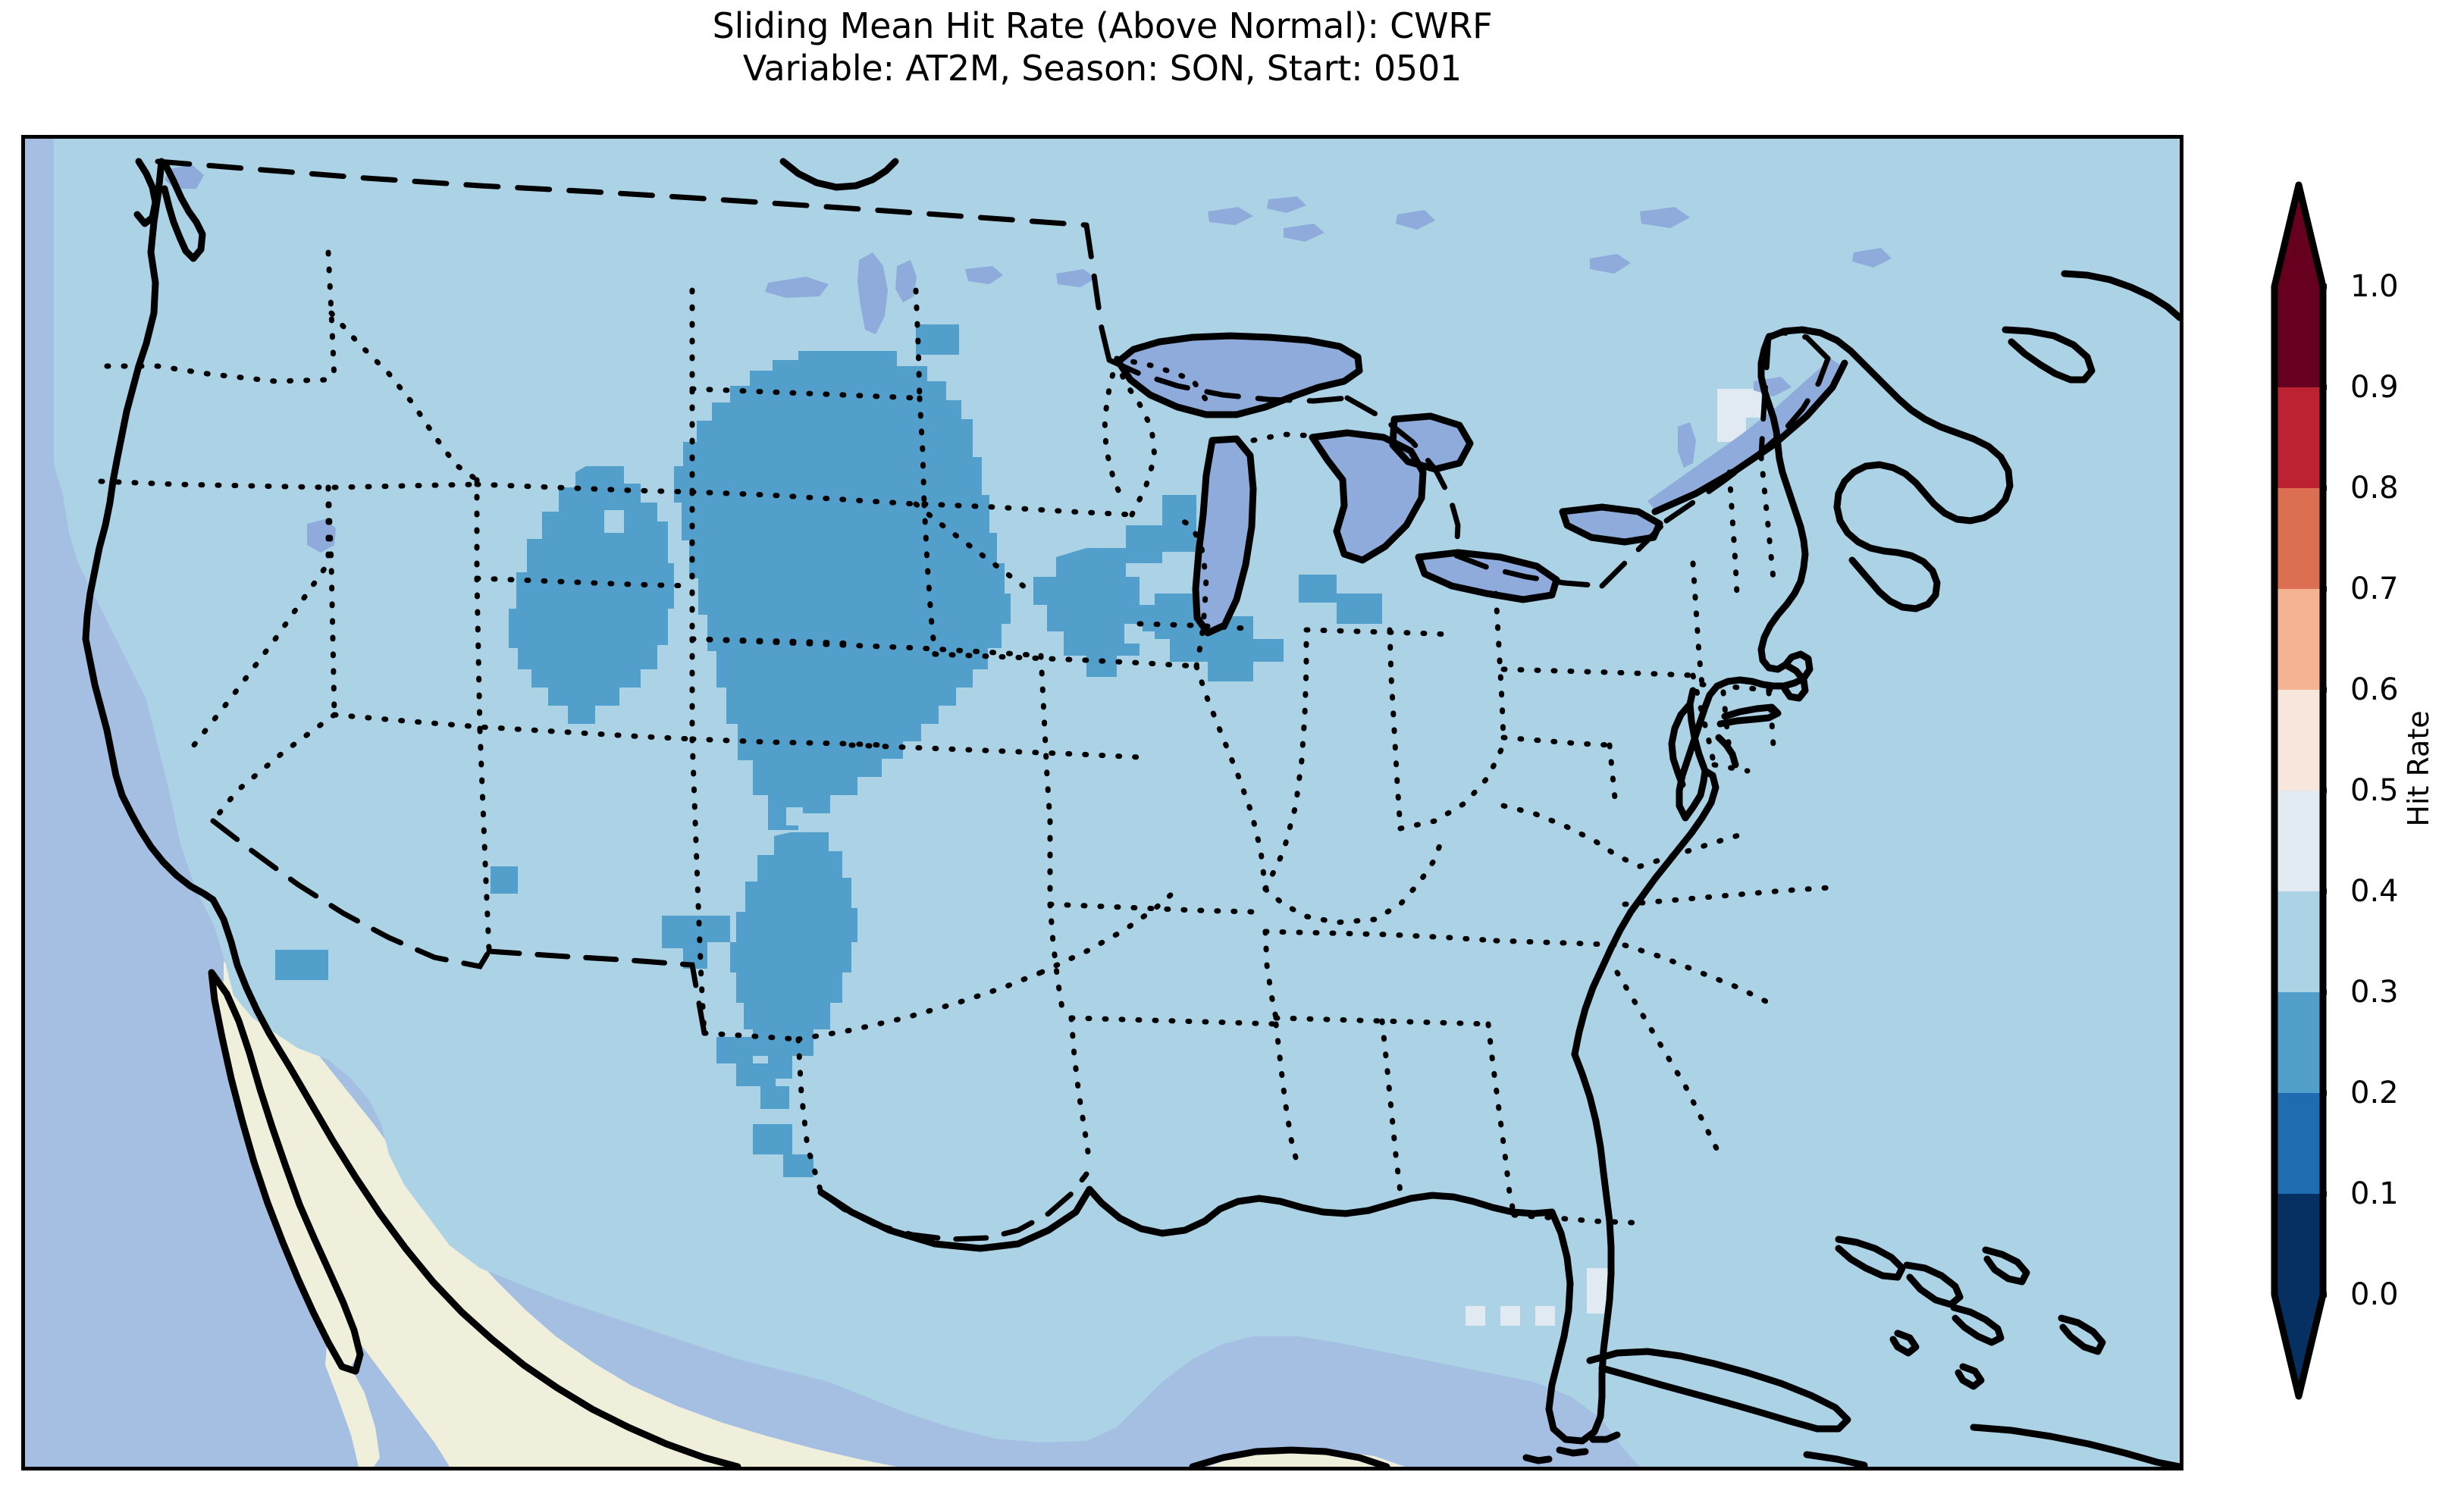 This screenshot has height=1494, width=2464. What do you see at coordinates (2374, 589) in the screenshot?
I see `colorbar-tick-label-0.7: 0.7` at bounding box center [2374, 589].